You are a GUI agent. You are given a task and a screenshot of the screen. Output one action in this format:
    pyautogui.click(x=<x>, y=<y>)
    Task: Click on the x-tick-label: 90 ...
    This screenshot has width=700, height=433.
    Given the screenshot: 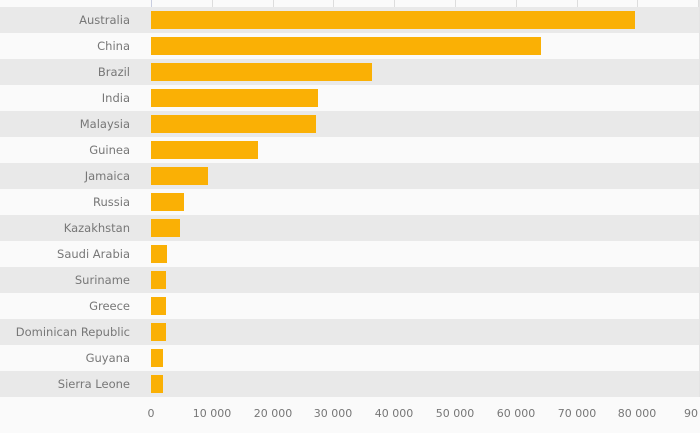 What is the action you would take?
    pyautogui.click(x=692, y=413)
    